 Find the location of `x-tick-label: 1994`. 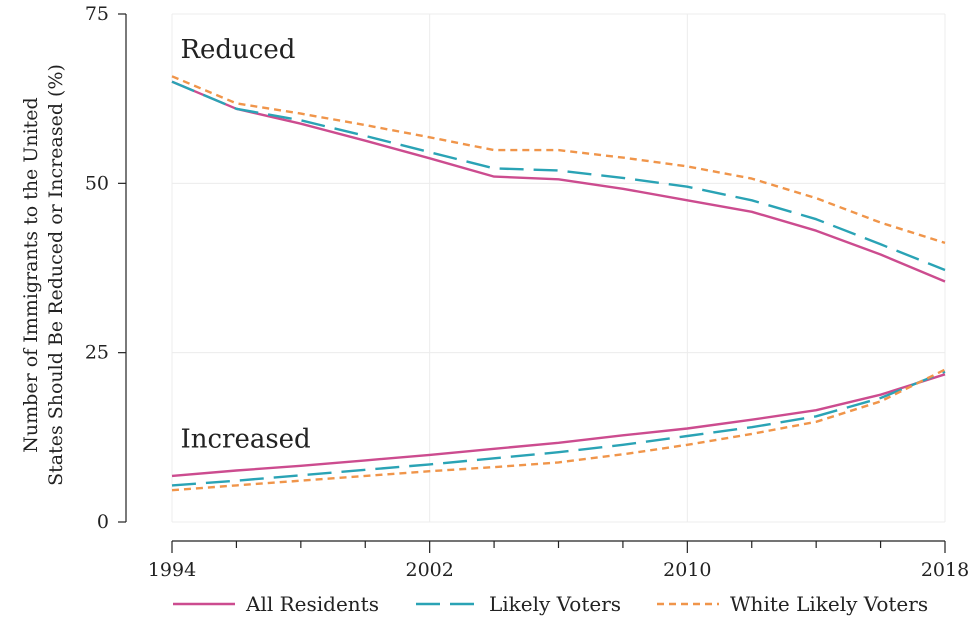

x-tick-label: 1994 is located at coordinates (172, 570).